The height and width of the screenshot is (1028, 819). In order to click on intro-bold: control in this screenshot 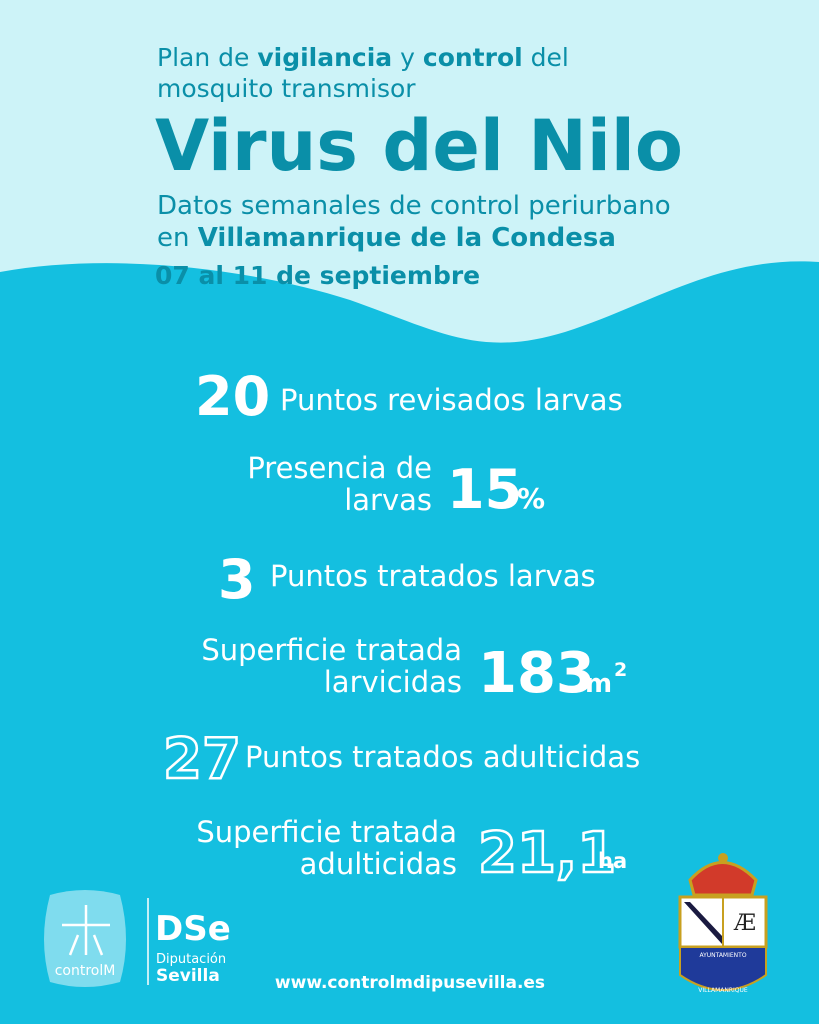, I will do `click(473, 57)`.